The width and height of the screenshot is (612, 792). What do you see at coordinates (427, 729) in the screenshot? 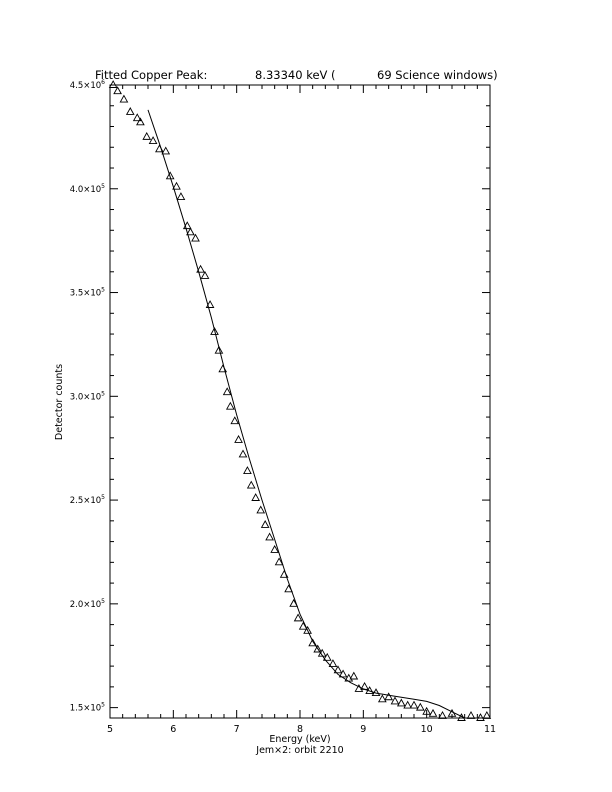
I see `x-tick-label: 10` at bounding box center [427, 729].